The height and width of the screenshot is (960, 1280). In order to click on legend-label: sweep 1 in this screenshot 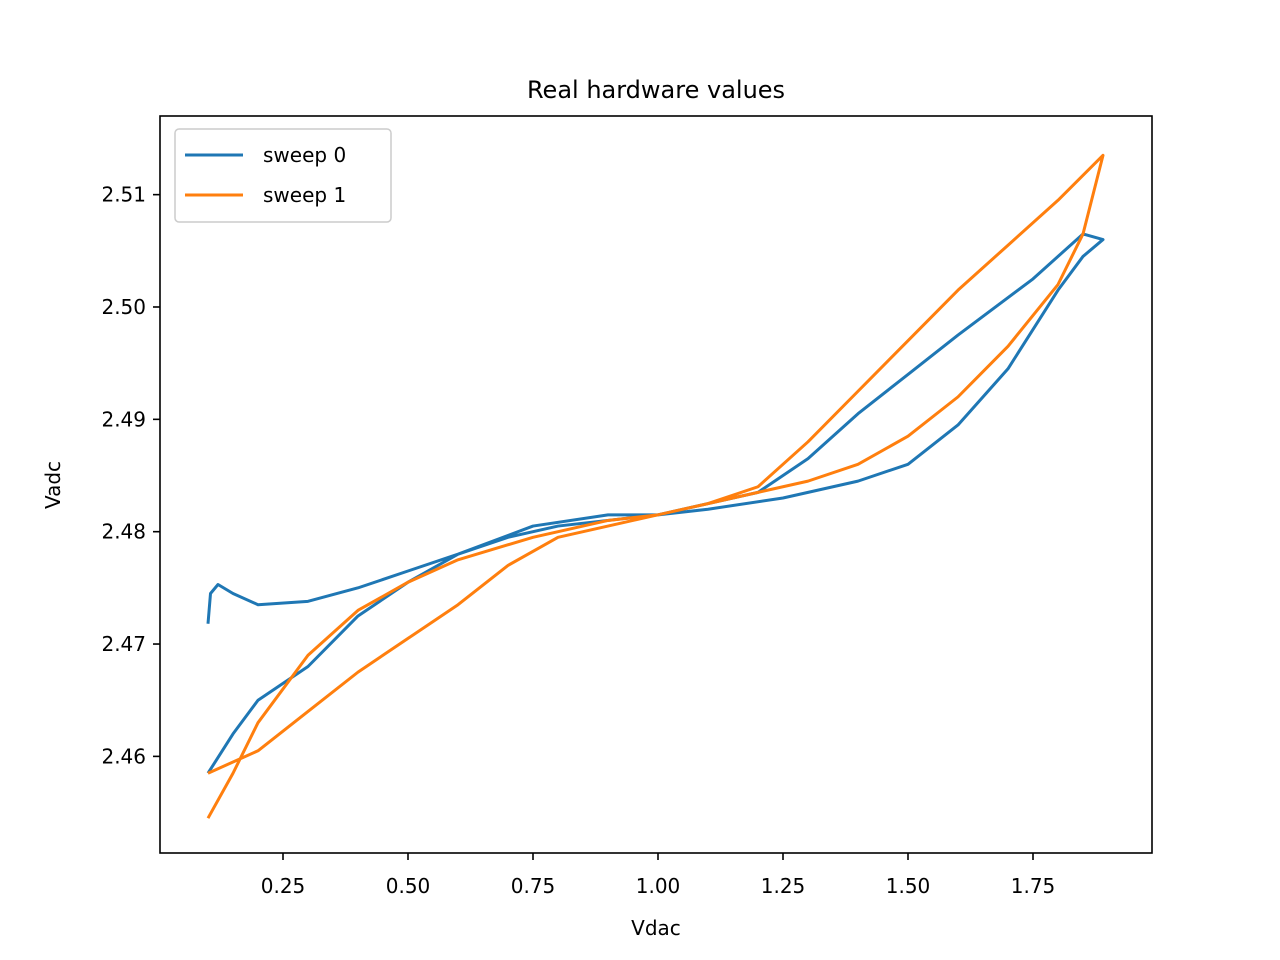, I will do `click(304, 195)`.